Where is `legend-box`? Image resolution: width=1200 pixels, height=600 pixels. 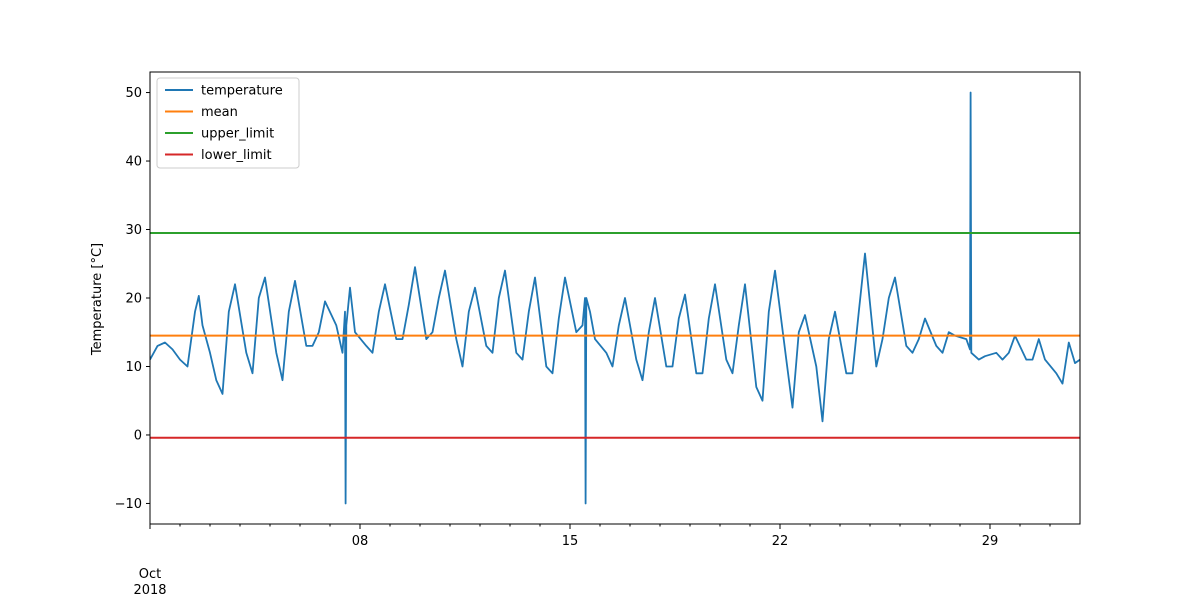
legend-box is located at coordinates (228, 123).